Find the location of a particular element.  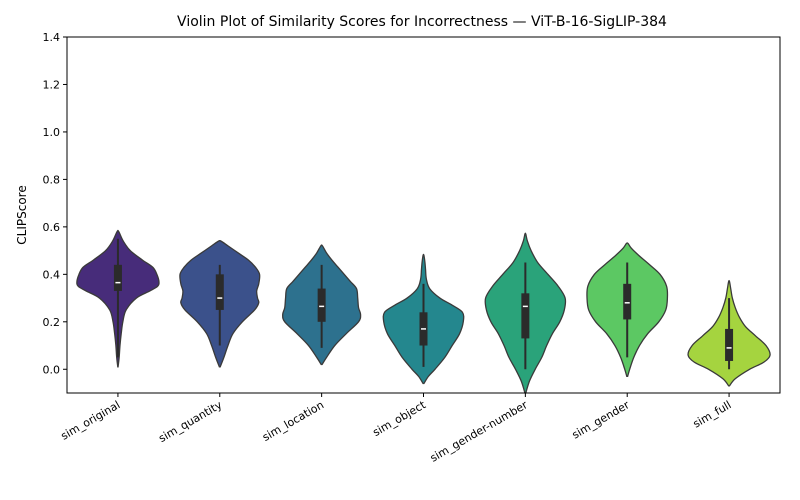

x-tick-label-sim_full: sim_full is located at coordinates (712, 414).